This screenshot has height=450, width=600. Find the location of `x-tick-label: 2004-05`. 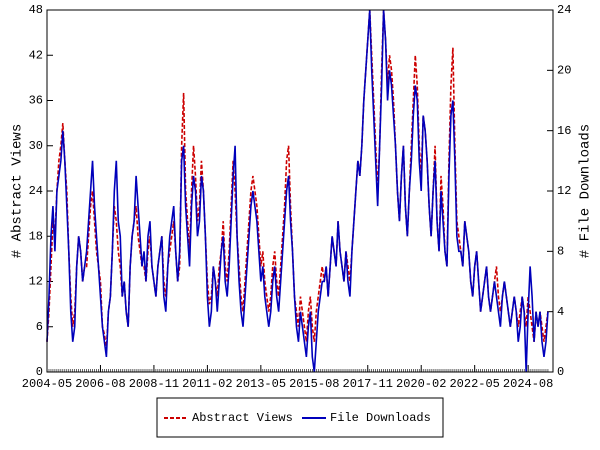

x-tick-label: 2004-05 is located at coordinates (47, 384).